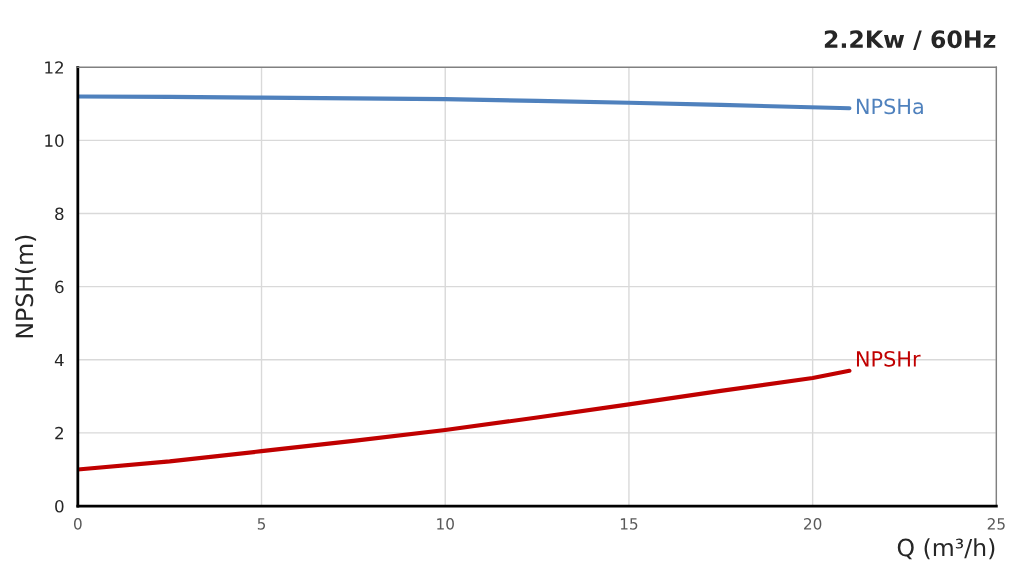 The image size is (1024, 585). Describe the element at coordinates (59, 214) in the screenshot. I see `y-tick-label: 8` at that location.